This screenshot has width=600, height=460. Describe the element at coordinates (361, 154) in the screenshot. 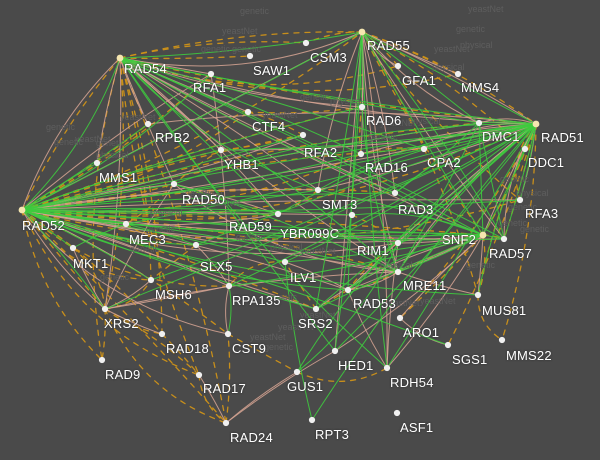

I see `node-rad16` at that location.